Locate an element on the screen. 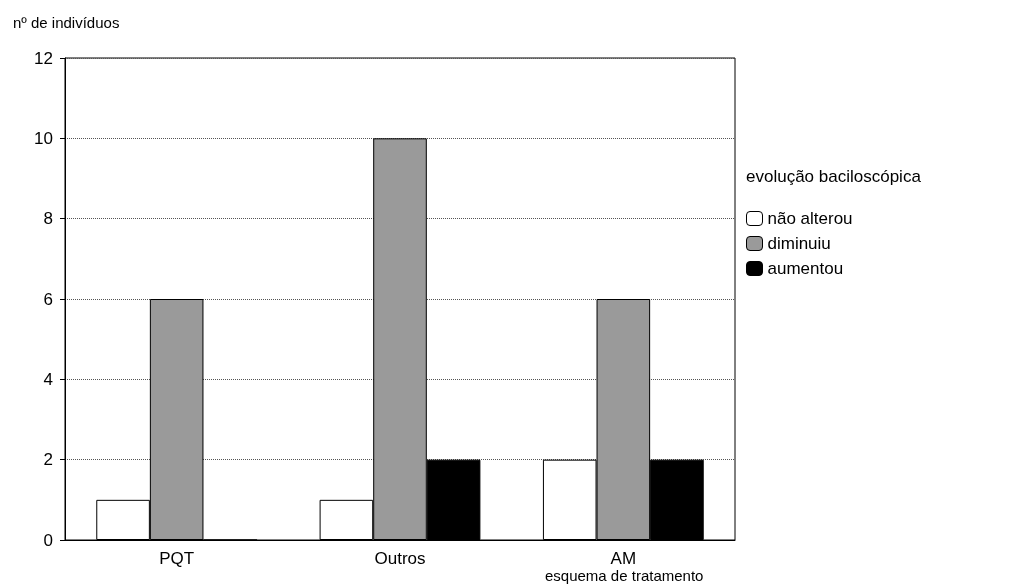  y-tick-label: 8 is located at coordinates (48, 219).